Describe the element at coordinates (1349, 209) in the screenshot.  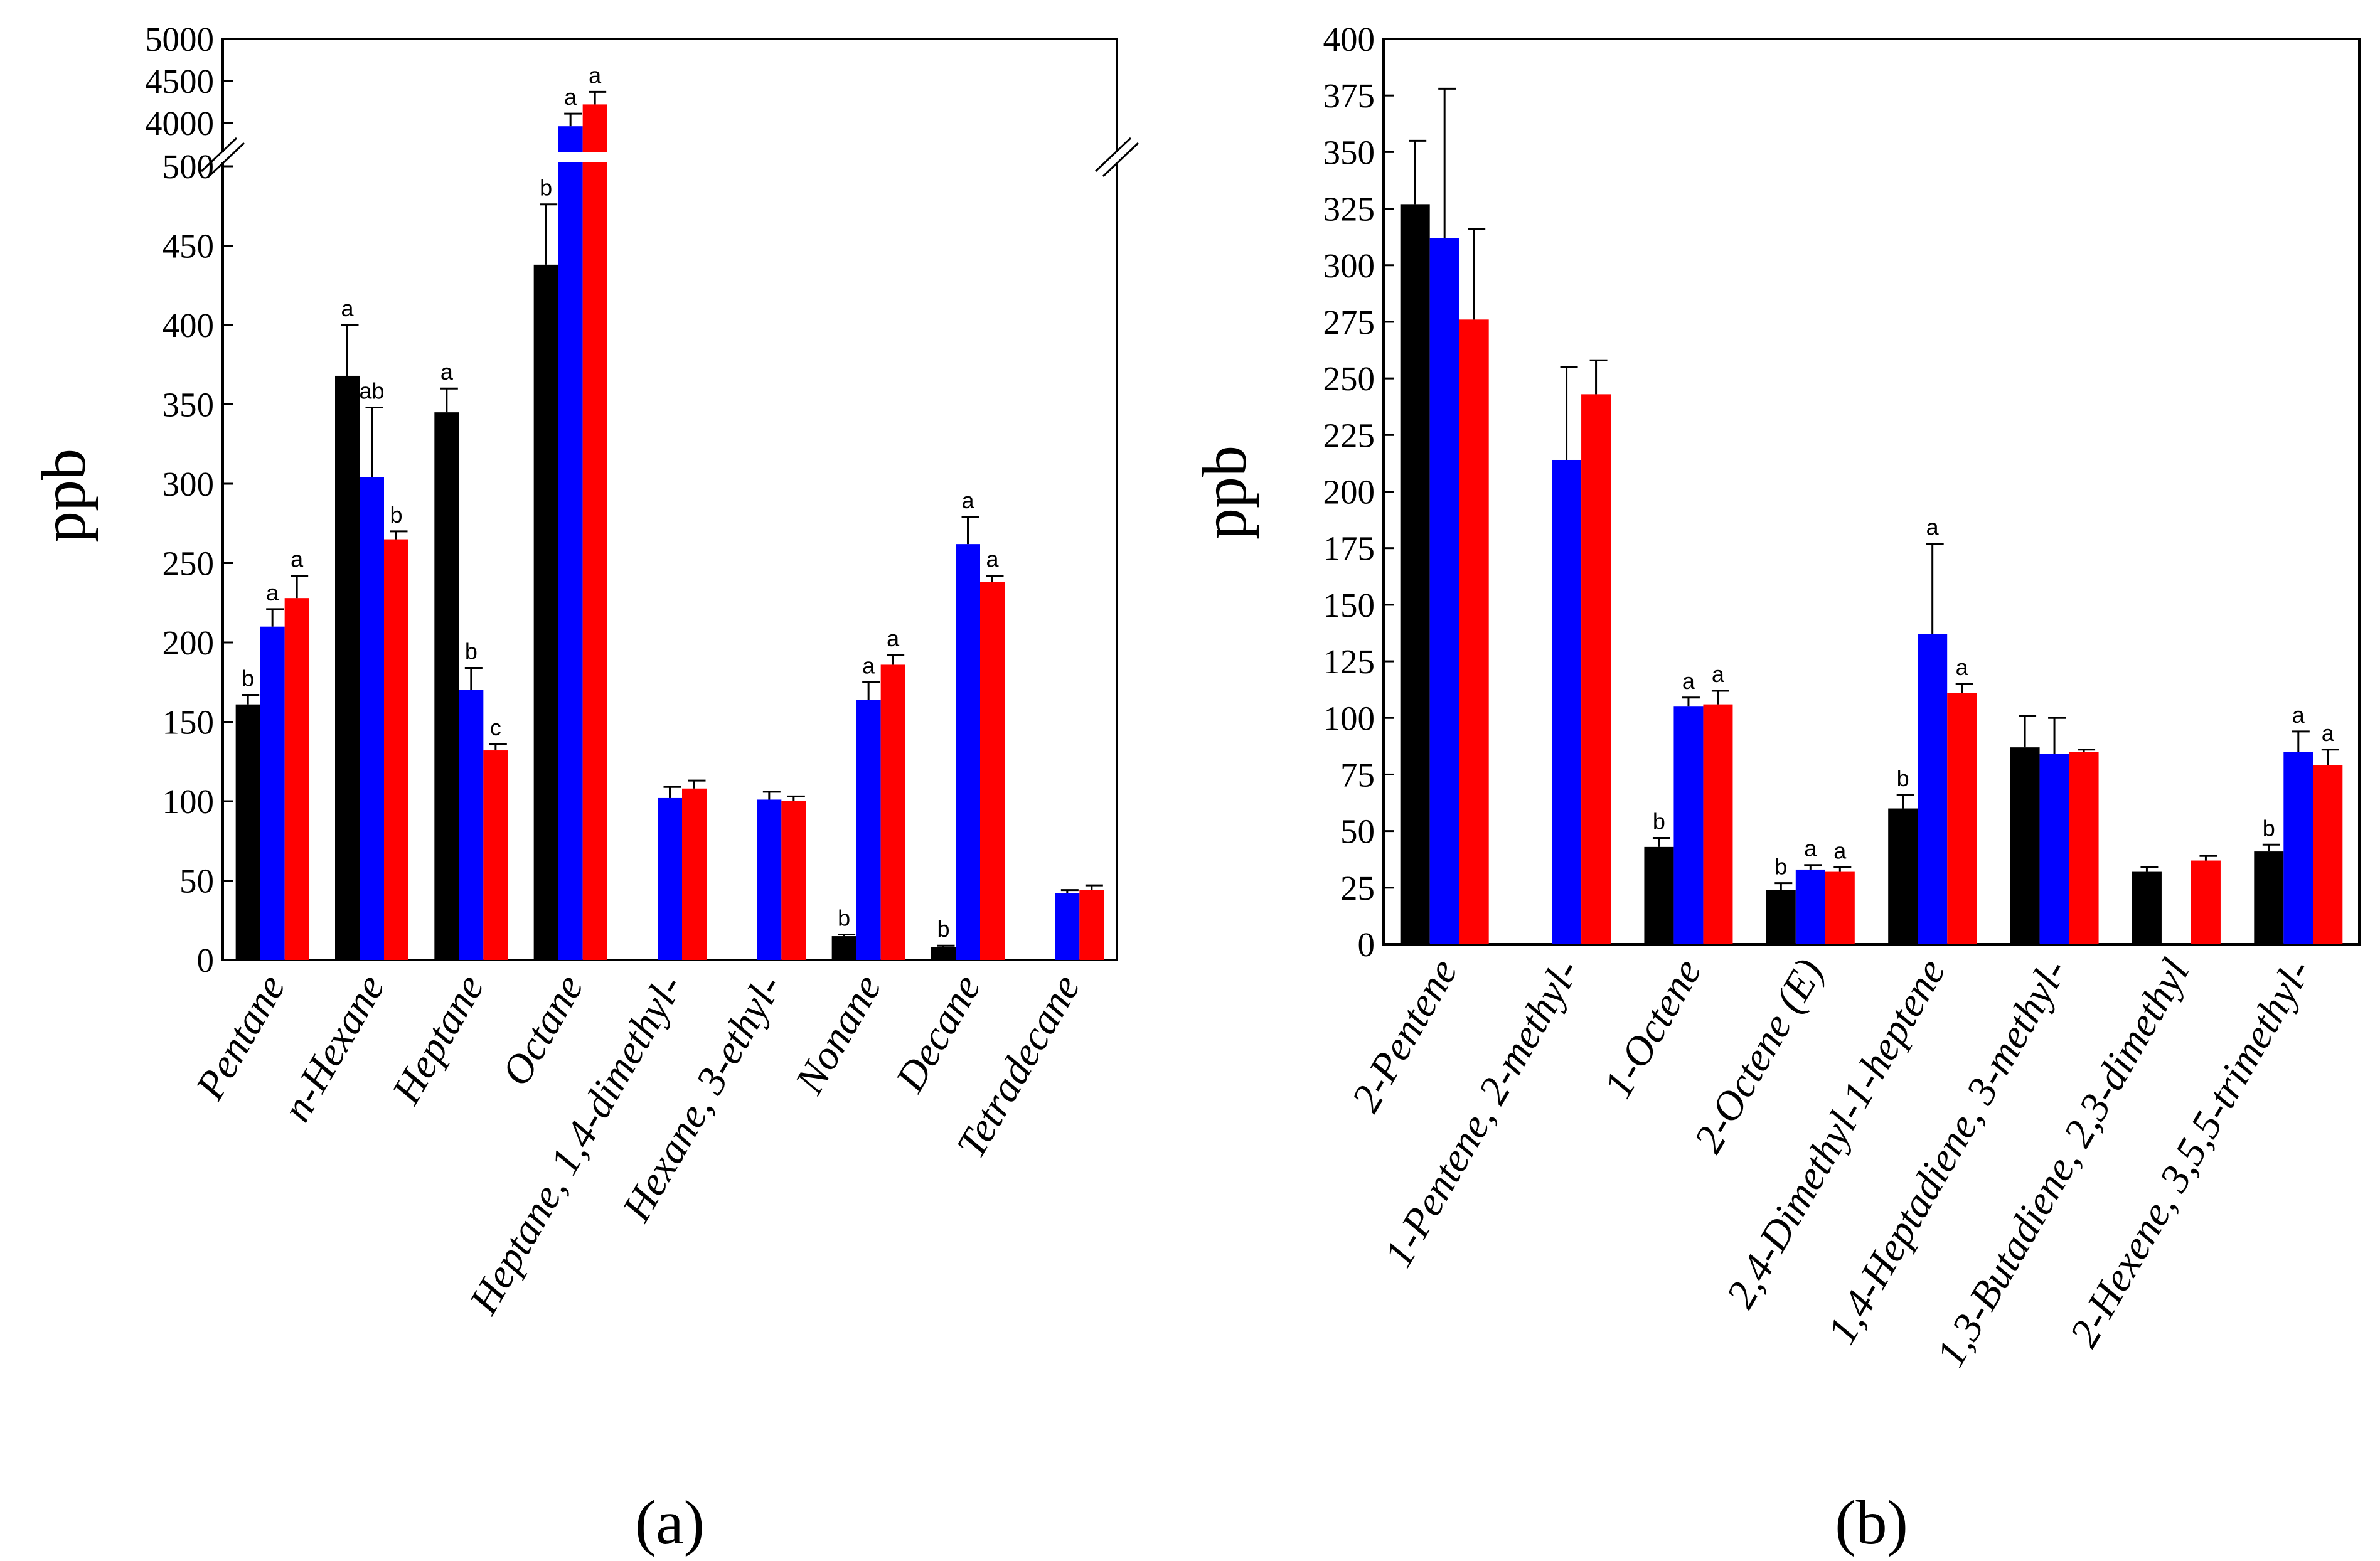
I see `y-tick-label: 325` at that location.